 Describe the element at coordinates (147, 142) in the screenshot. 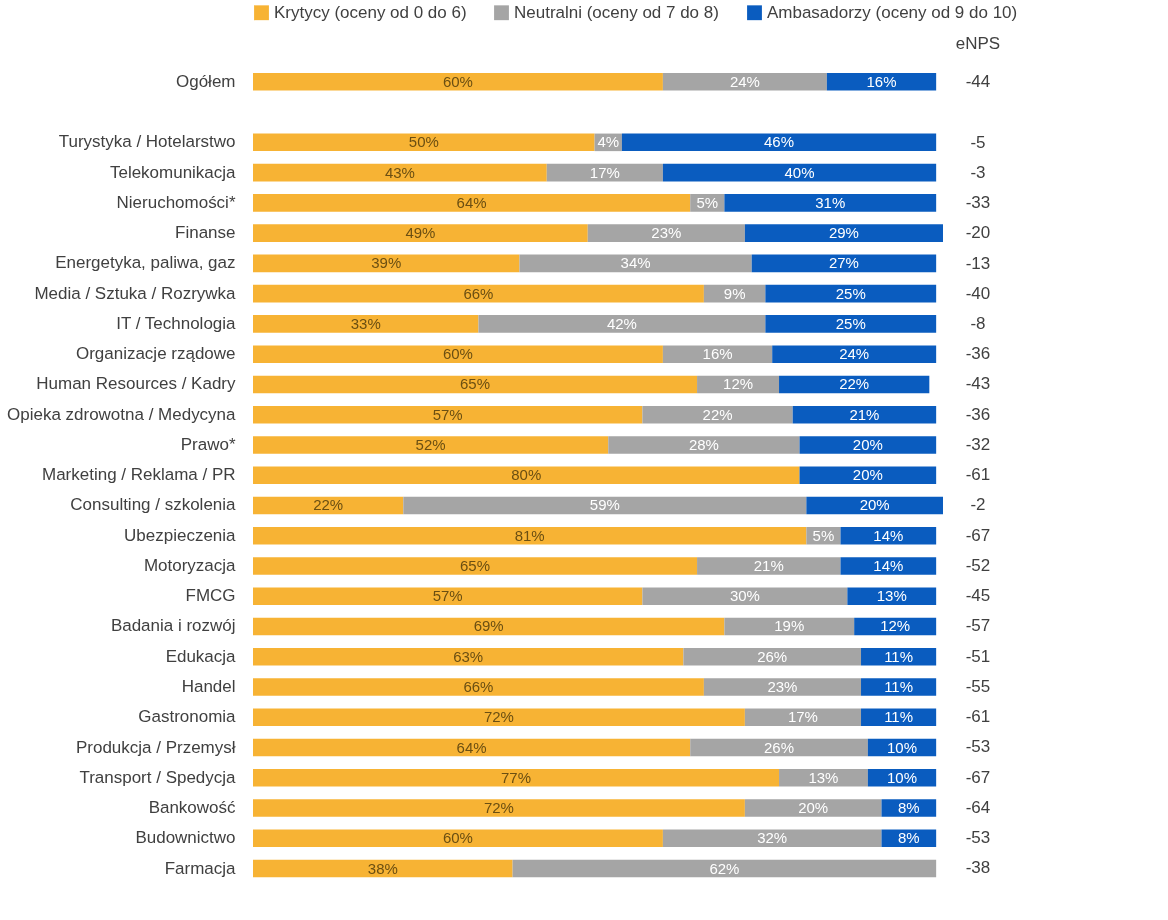

I see `y-tick-label: Turystyka / Hotelarstwo` at that location.